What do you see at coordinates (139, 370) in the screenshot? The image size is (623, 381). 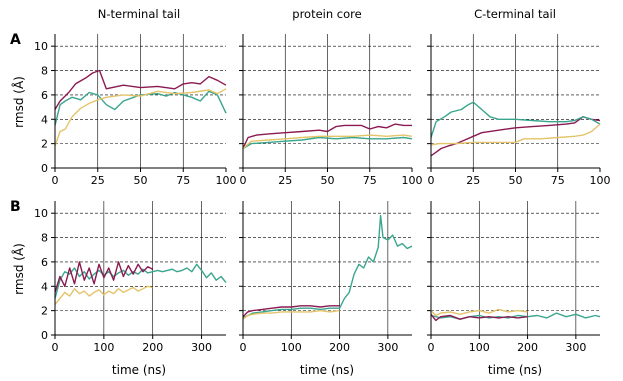 I see `x-axis-label-1: time (ns)` at bounding box center [139, 370].